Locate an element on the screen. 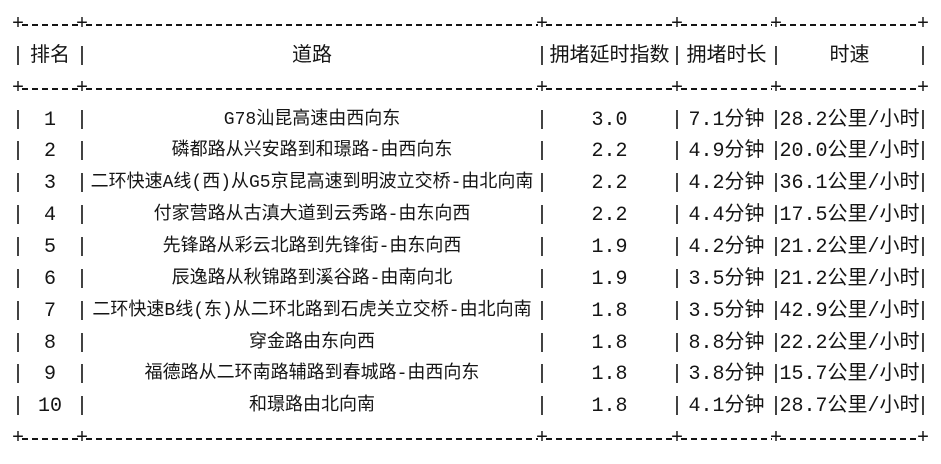 This screenshot has height=464, width=941. column-header-delay-index: 拥堵延时指数 is located at coordinates (609, 56).